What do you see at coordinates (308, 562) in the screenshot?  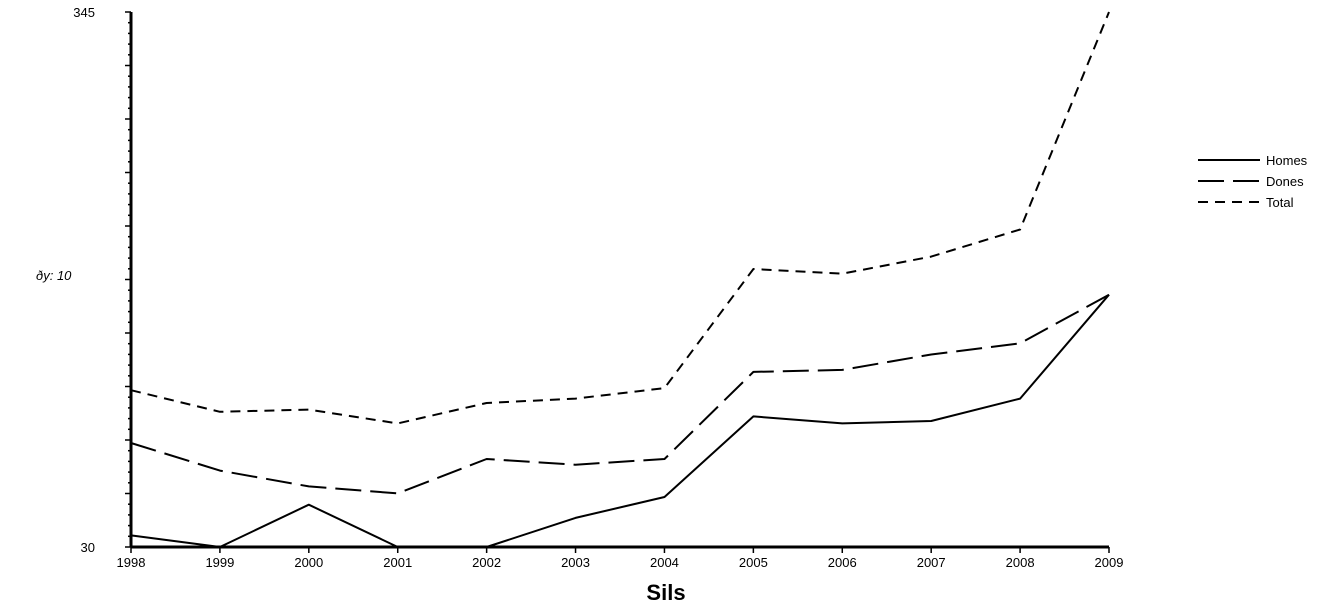 I see `x-tick-label: 2000` at bounding box center [308, 562].